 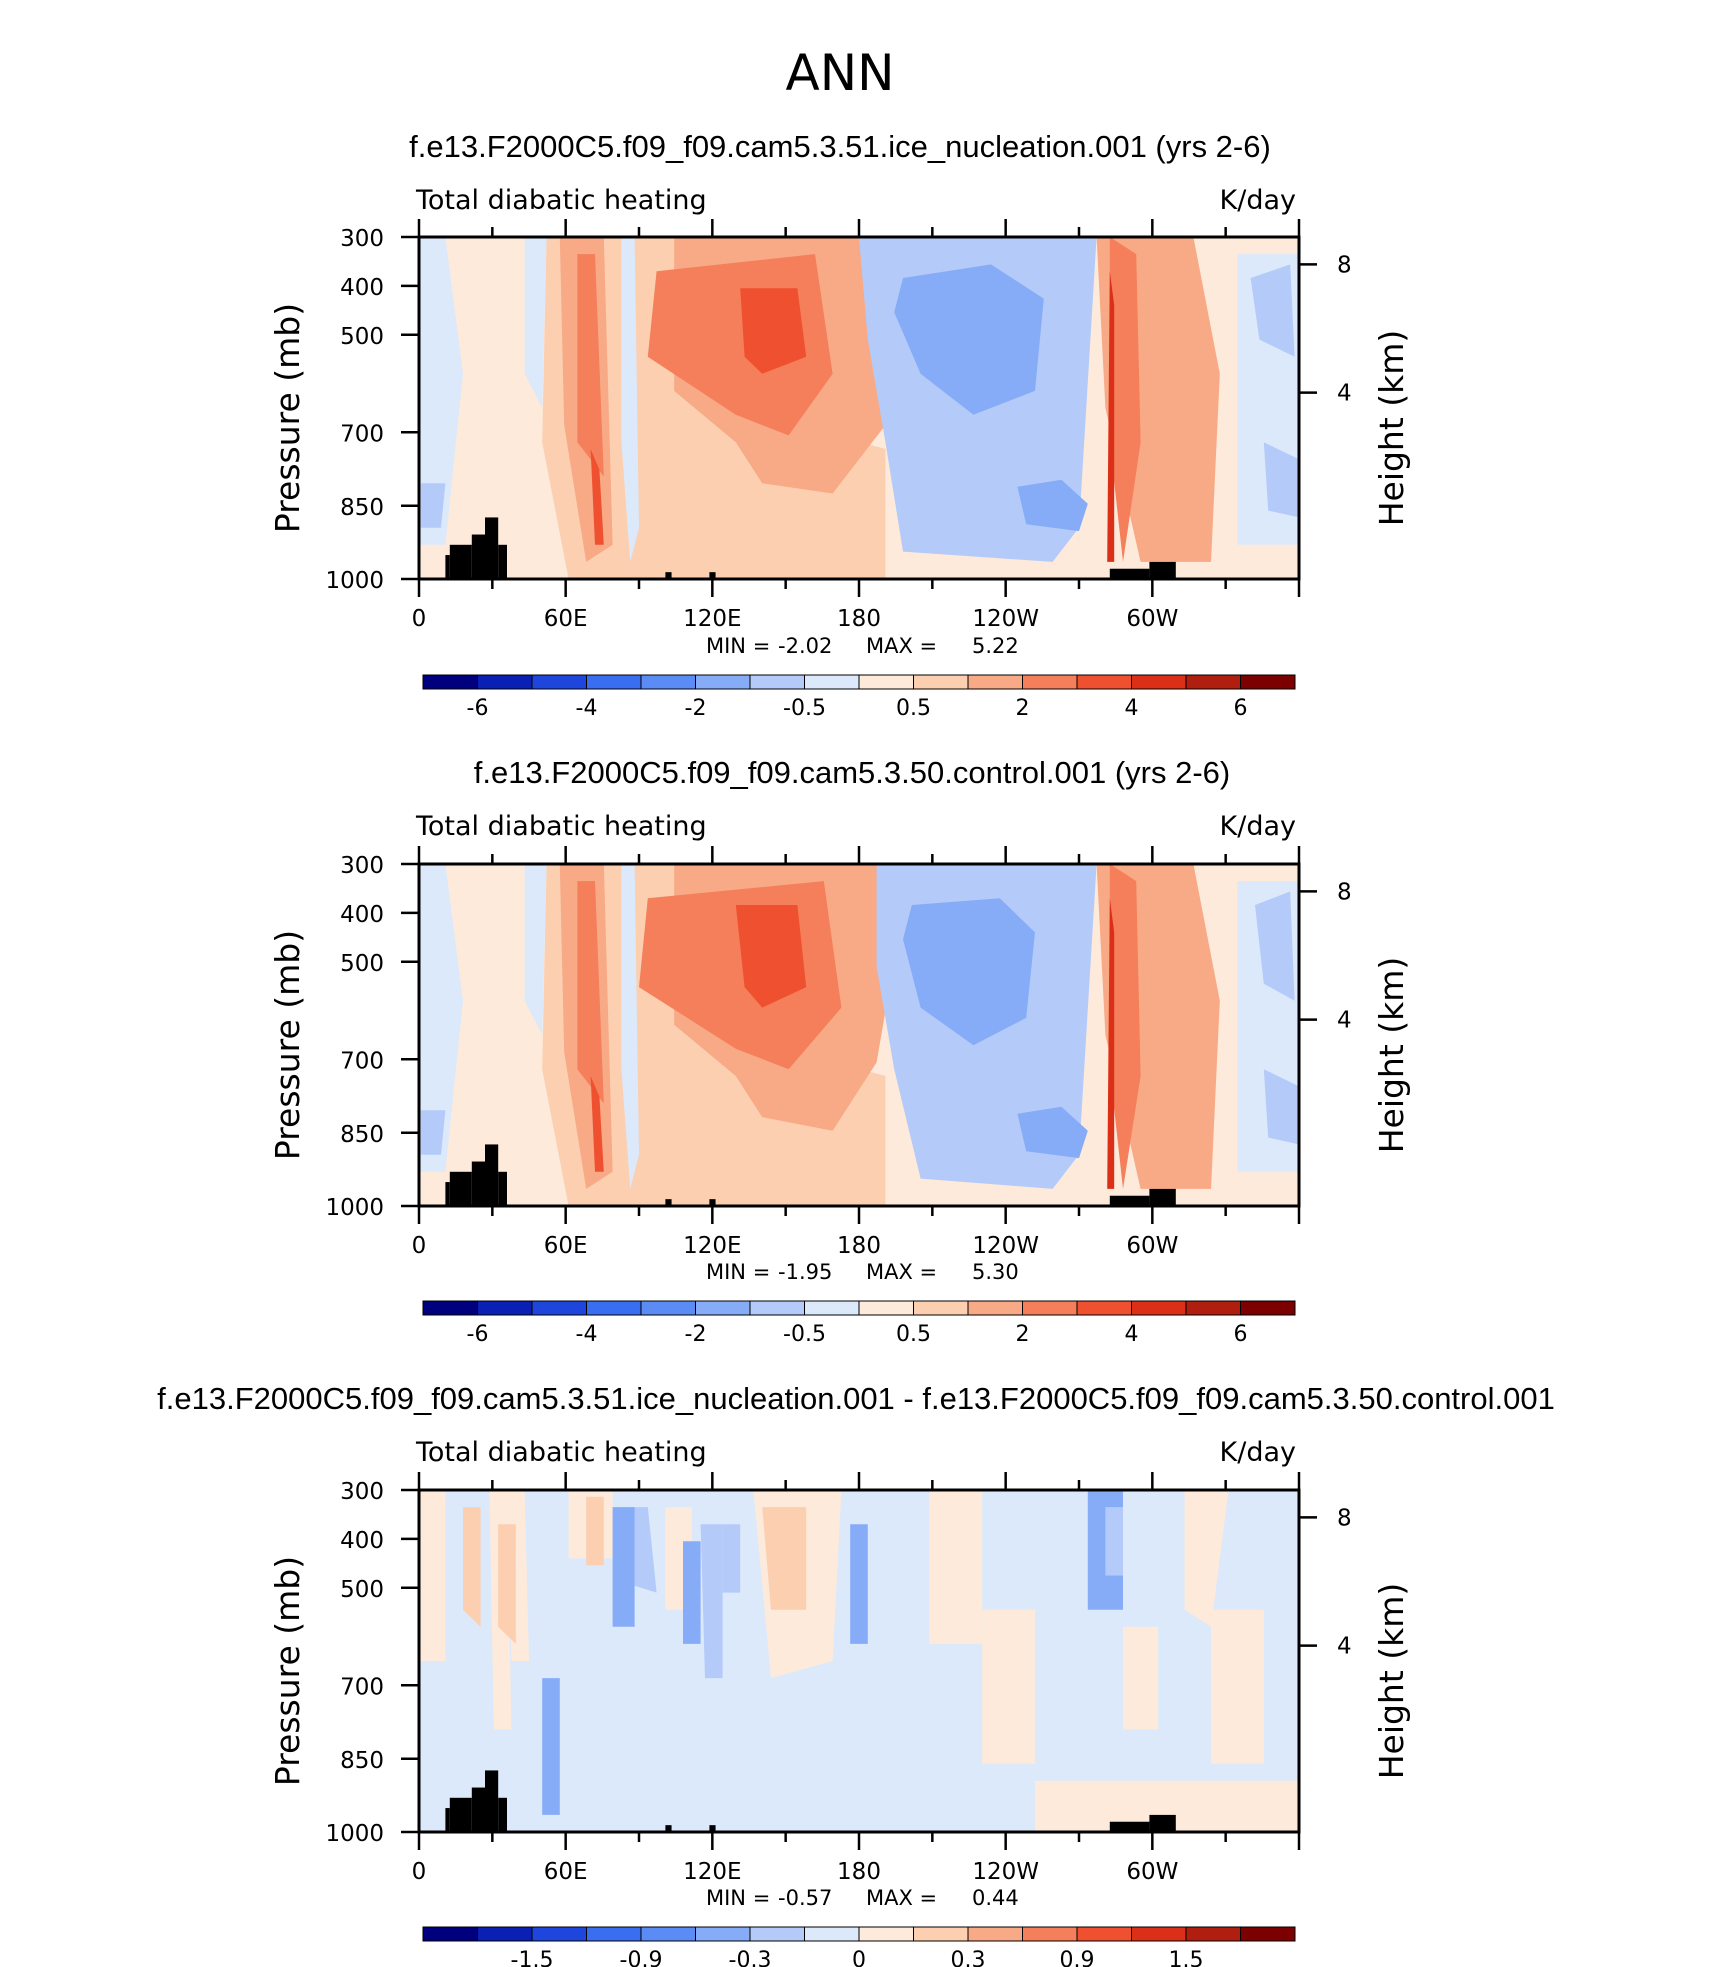 What do you see at coordinates (566, 619) in the screenshot?
I see `x-tick-label: 60E` at bounding box center [566, 619].